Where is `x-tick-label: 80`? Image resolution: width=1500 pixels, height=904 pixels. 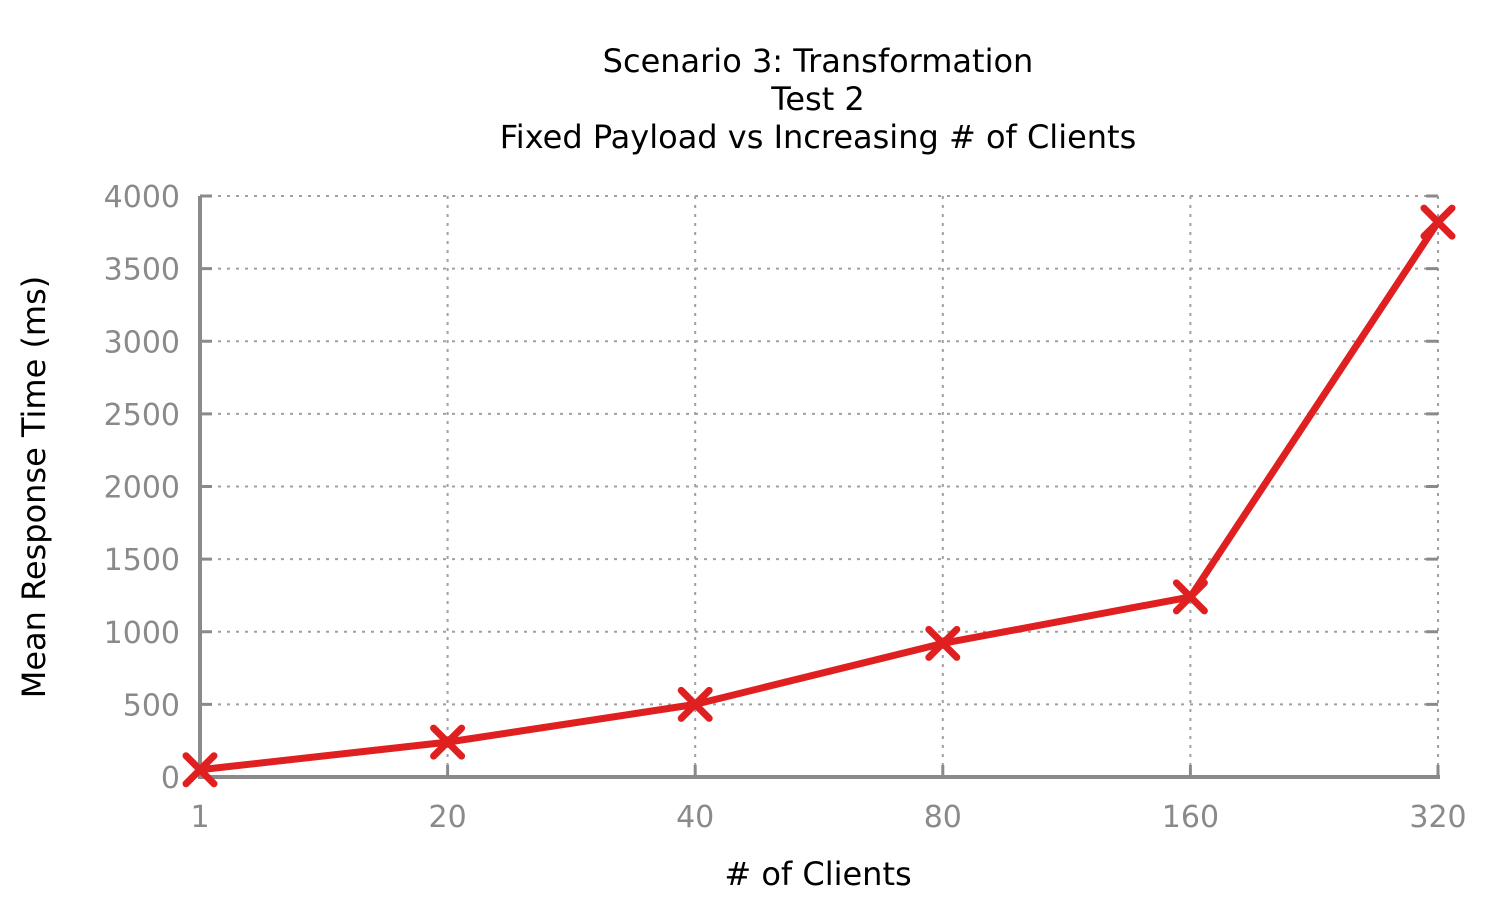 x-tick-label: 80 is located at coordinates (943, 817).